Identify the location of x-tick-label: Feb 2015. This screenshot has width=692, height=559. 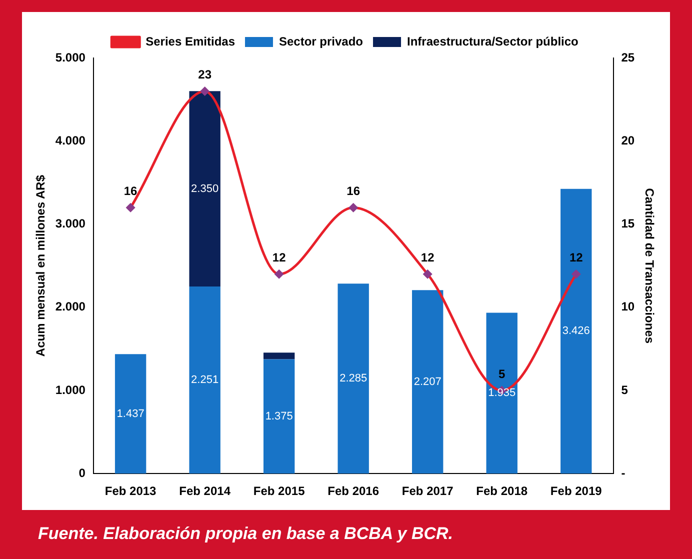
(279, 491).